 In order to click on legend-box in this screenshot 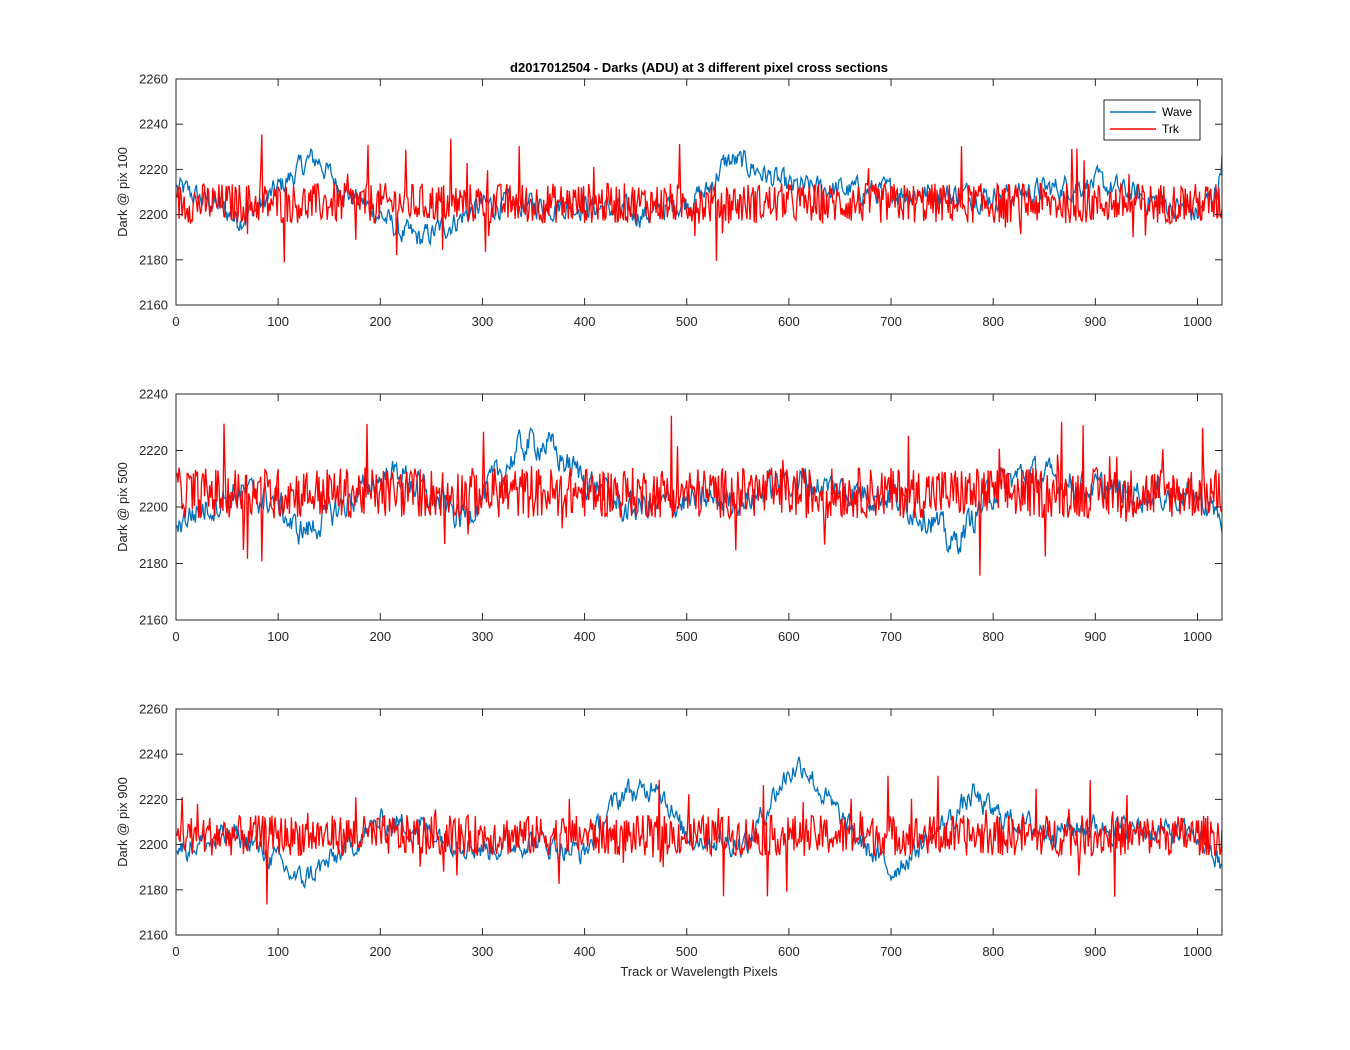, I will do `click(1152, 120)`.